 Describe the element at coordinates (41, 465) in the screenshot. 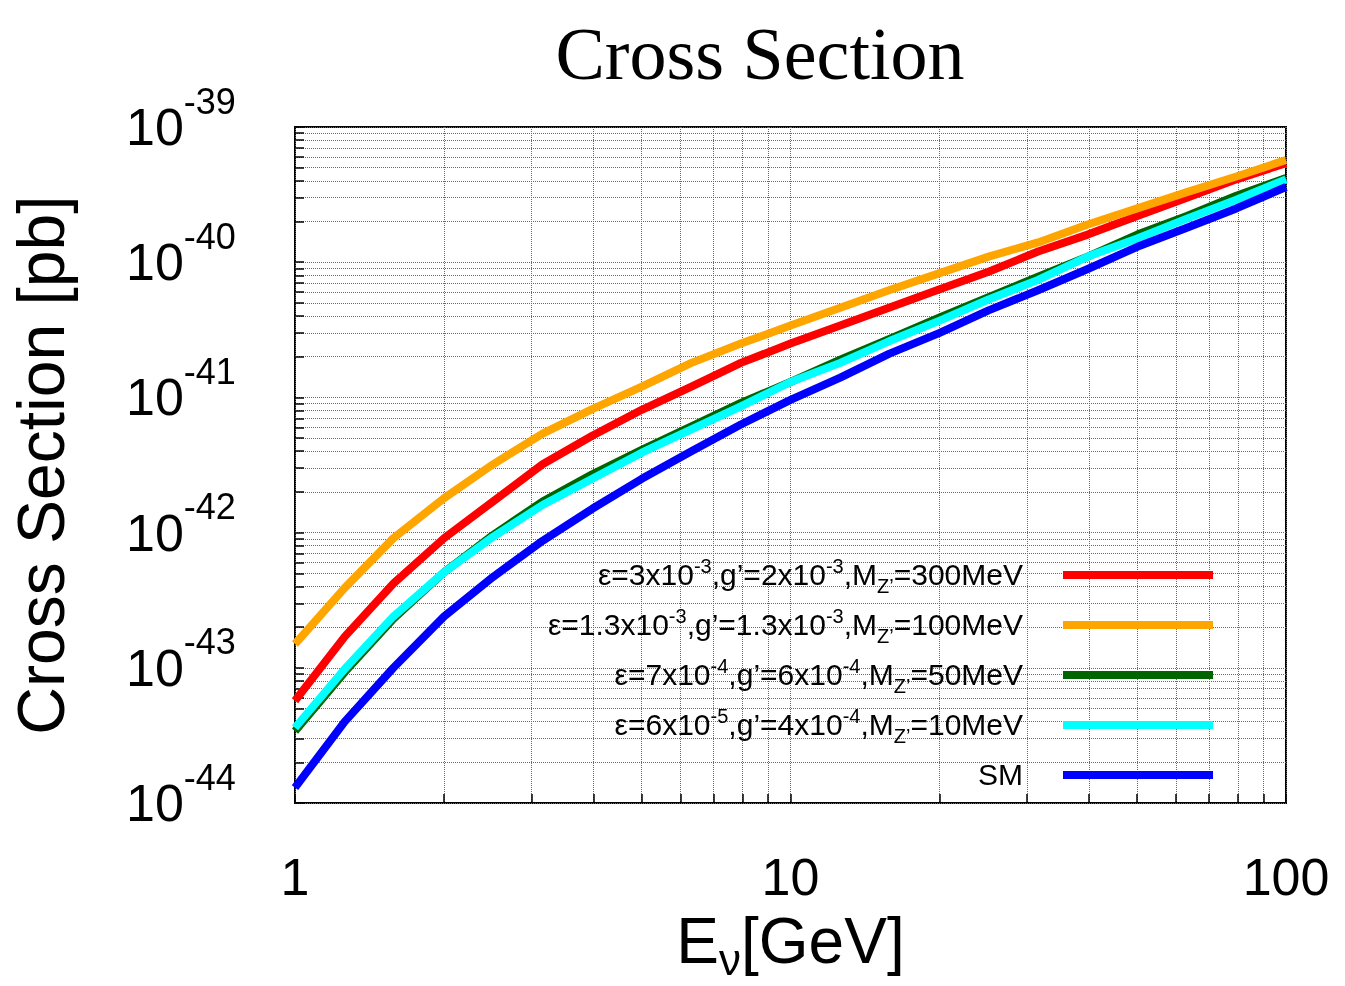

I see `y-axis-title: Cross Section [pb]` at that location.